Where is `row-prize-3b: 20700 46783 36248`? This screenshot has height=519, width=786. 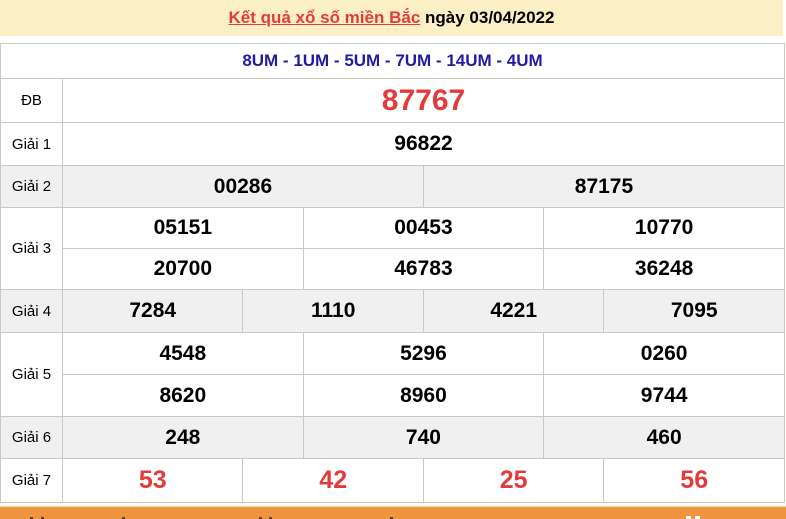
row-prize-3b: 20700 46783 36248 is located at coordinates (393, 269).